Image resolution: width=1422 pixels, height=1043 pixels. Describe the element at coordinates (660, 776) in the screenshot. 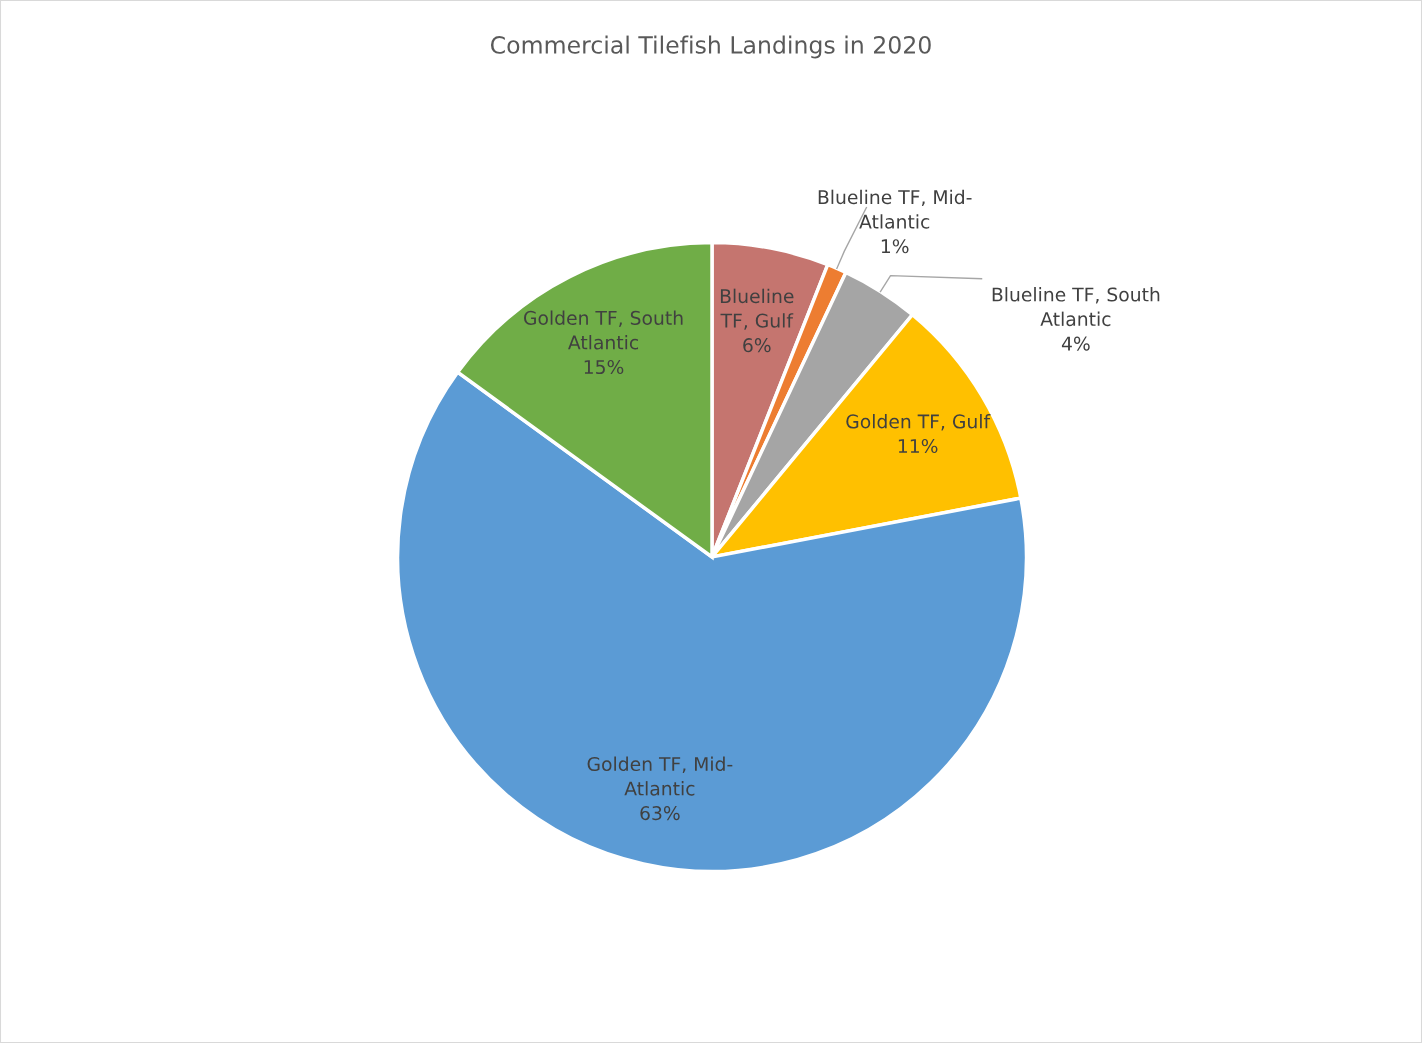

I see `slice-label: Golden TF, Mid- Atlantic` at that location.